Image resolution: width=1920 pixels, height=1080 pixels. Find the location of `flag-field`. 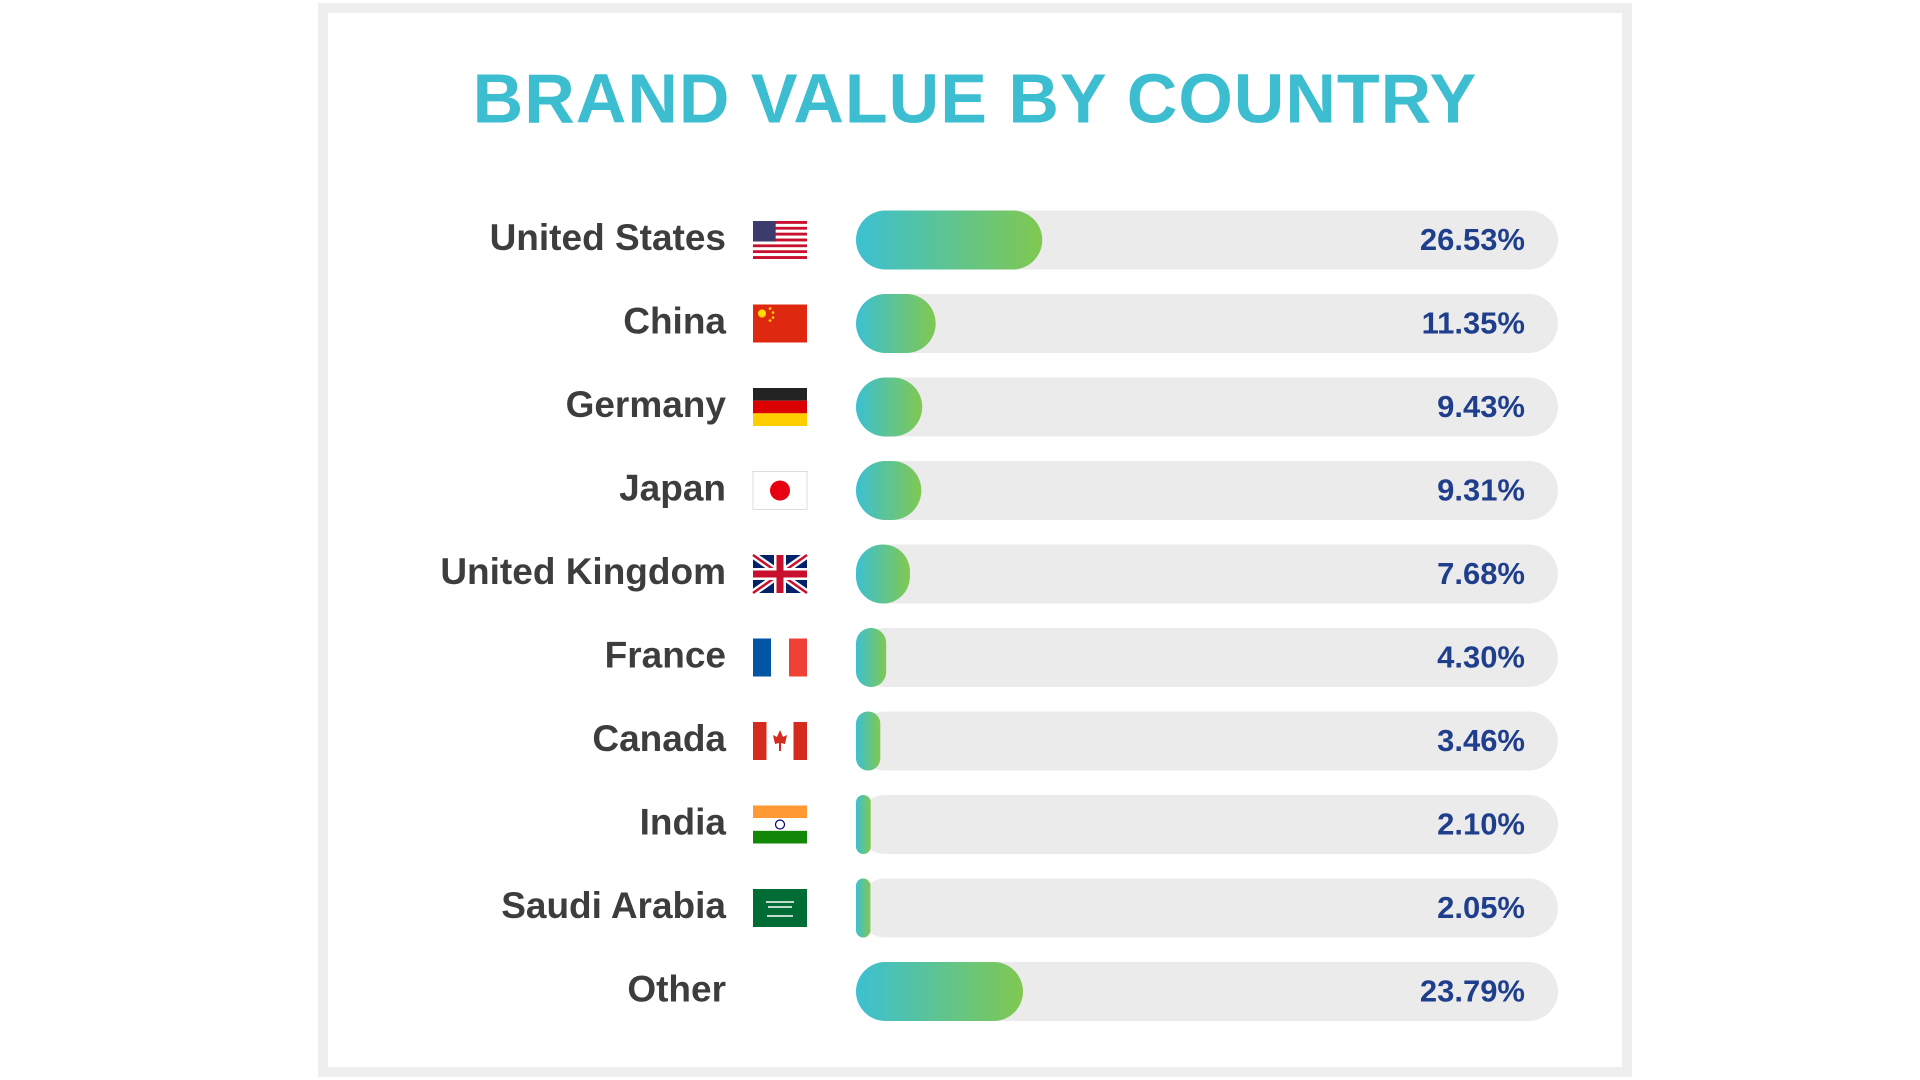

flag-field is located at coordinates (780, 908).